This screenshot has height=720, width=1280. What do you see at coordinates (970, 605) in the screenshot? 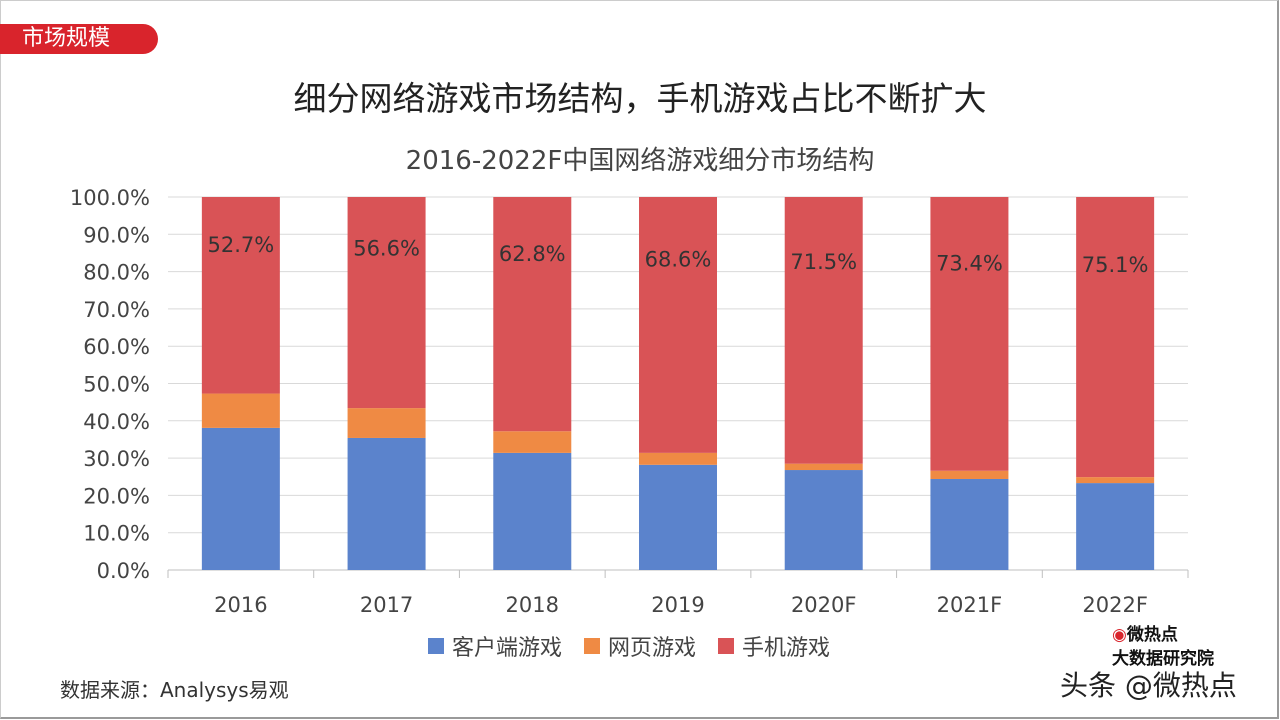
I see `x-tick-label: 2021F` at bounding box center [970, 605].